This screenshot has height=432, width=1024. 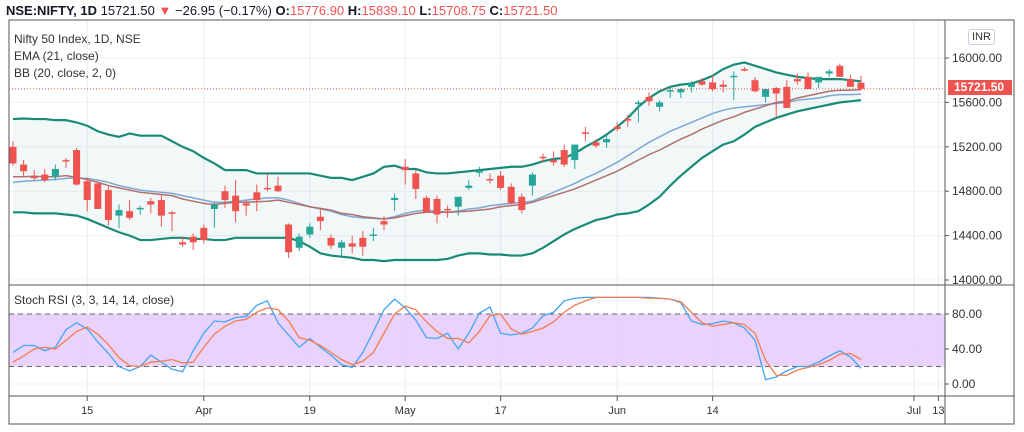 I want to click on open-label: O:, so click(x=282, y=10).